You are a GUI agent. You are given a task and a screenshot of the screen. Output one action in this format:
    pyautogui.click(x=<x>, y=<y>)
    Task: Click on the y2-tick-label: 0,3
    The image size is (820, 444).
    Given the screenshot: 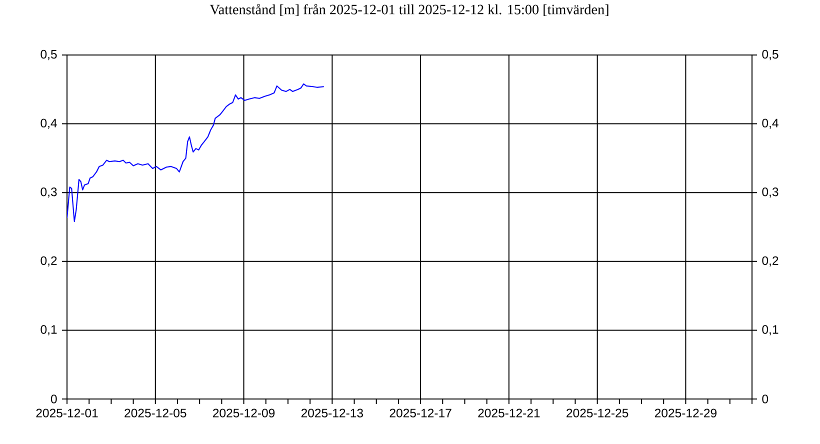 What is the action you would take?
    pyautogui.click(x=770, y=193)
    